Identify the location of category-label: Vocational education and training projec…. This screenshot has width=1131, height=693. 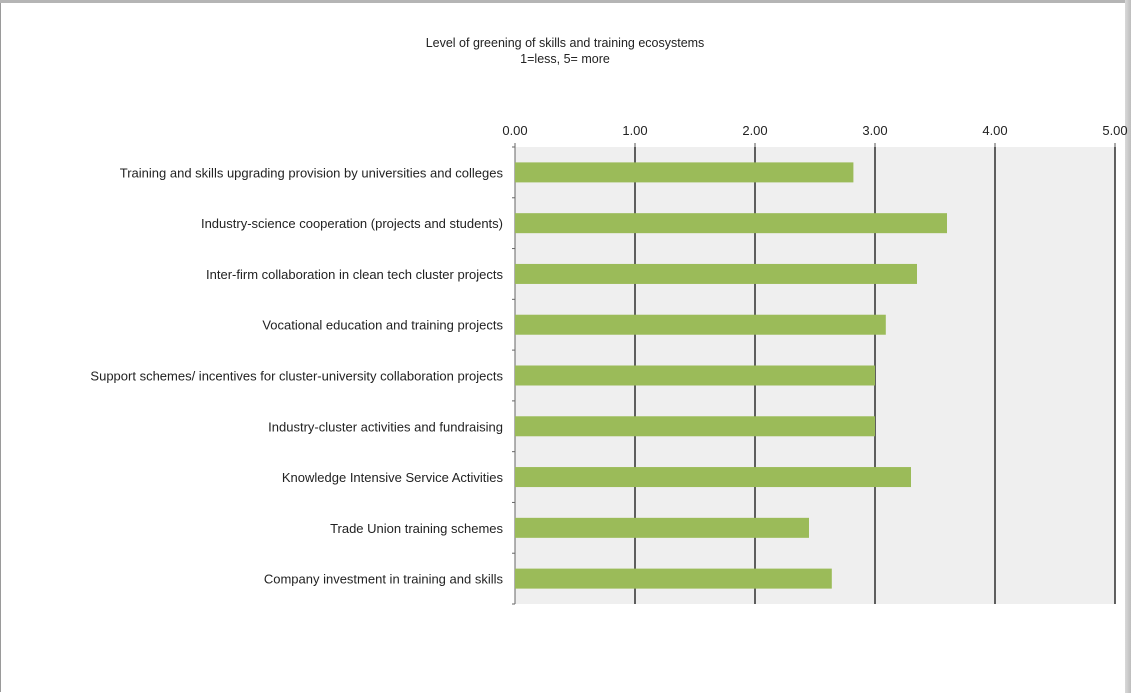
(382, 325).